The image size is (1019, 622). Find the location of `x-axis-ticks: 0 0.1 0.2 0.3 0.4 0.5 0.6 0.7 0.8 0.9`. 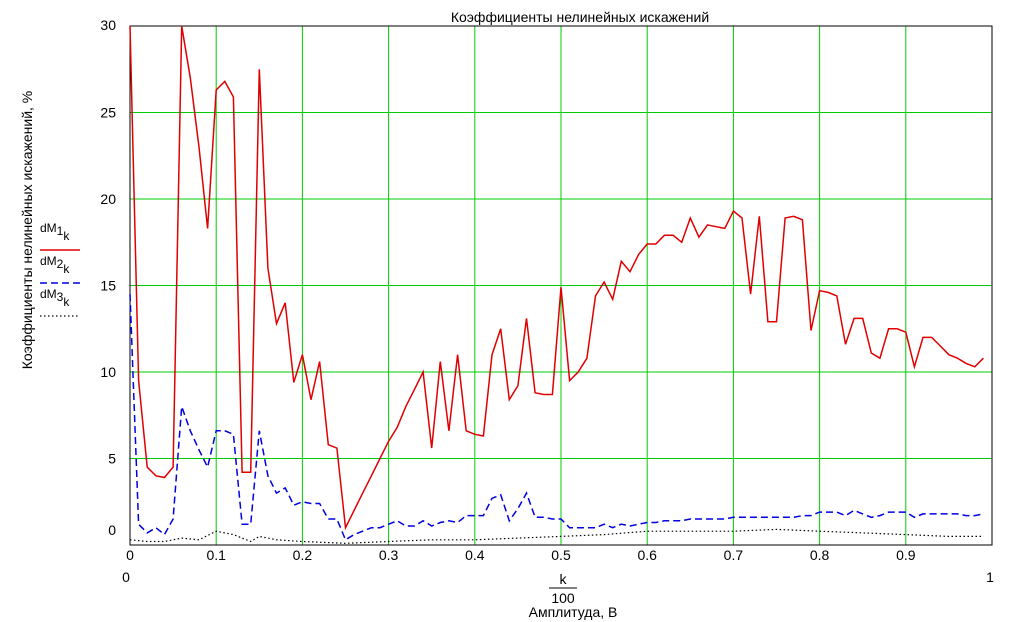

x-axis-ticks: 0 0.1 0.2 0.3 0.4 0.5 0.6 0.7 0.8 0.9 is located at coordinates (521, 555).